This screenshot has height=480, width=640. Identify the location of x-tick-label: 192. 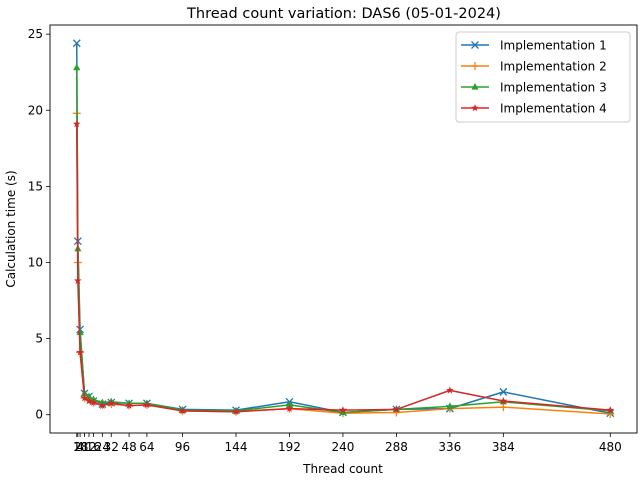
(289, 447).